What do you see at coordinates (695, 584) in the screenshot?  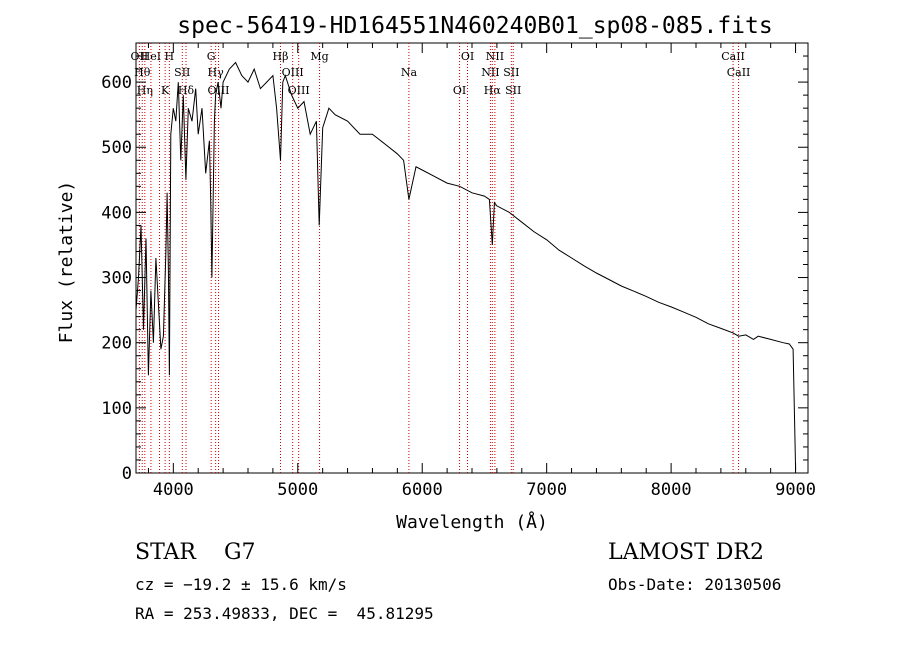 I see `observation-date: Obs-Date: 20130506` at bounding box center [695, 584].